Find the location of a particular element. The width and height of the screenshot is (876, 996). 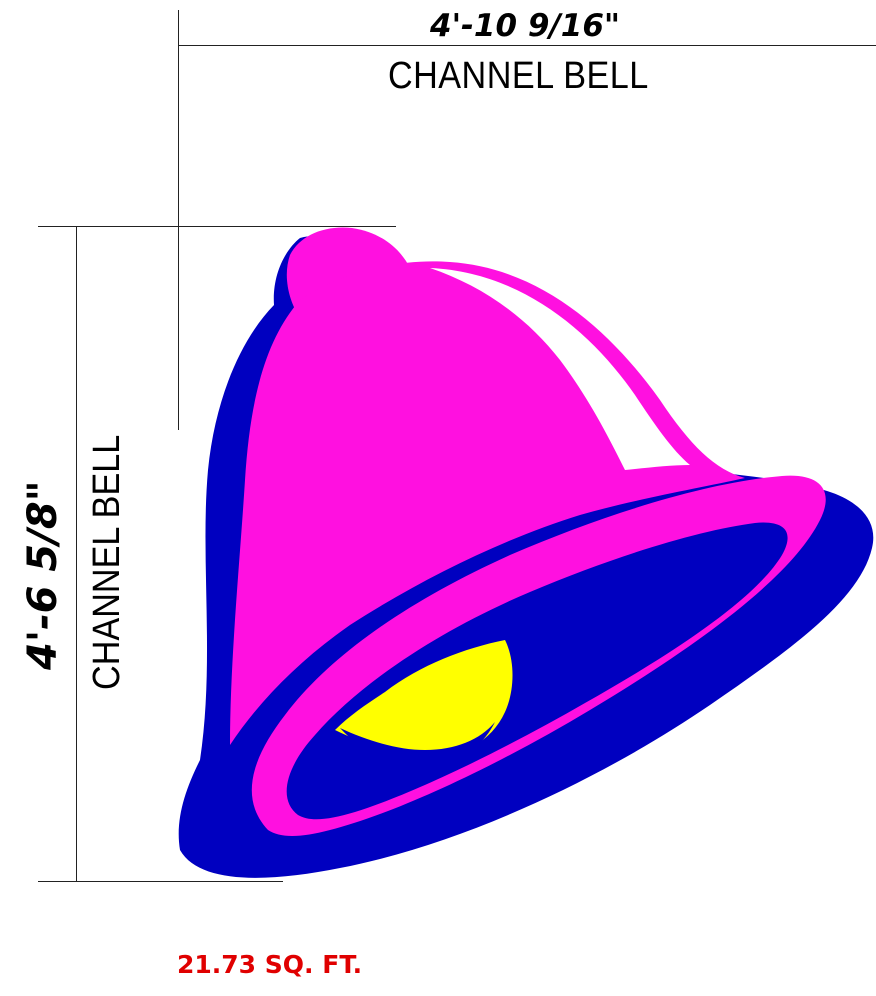

bell-highlight is located at coordinates (560, 369).